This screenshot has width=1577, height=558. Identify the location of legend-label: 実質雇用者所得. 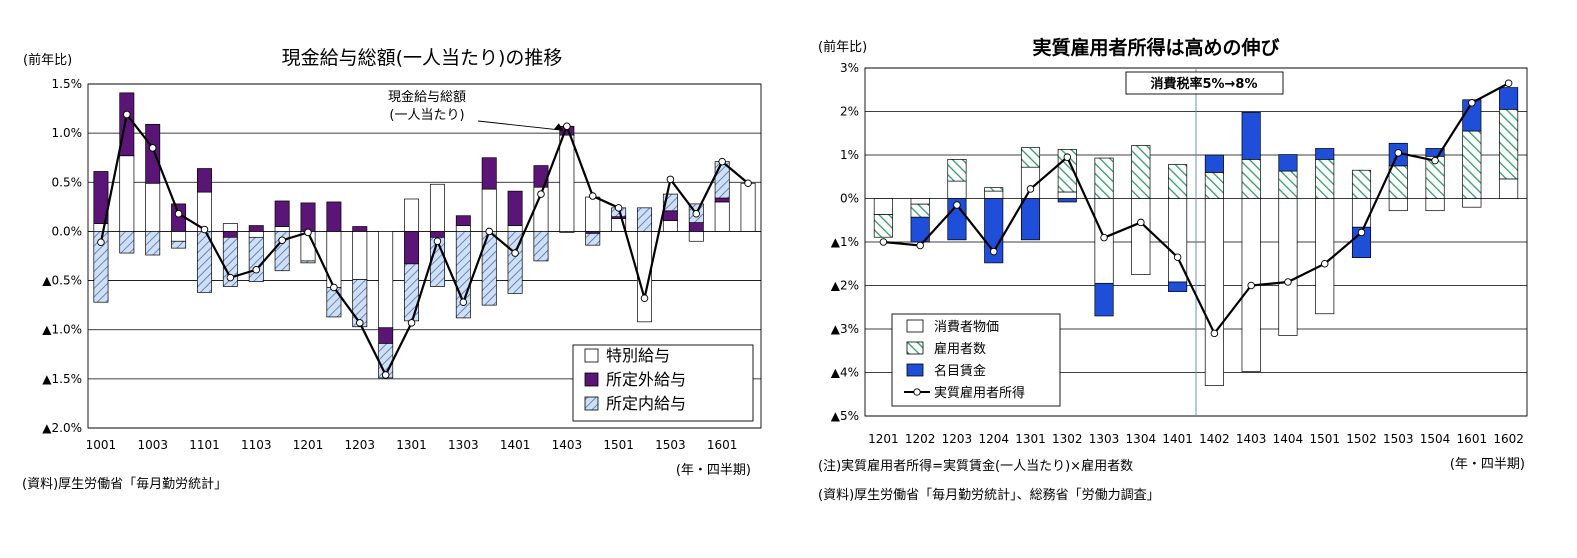
(979, 393).